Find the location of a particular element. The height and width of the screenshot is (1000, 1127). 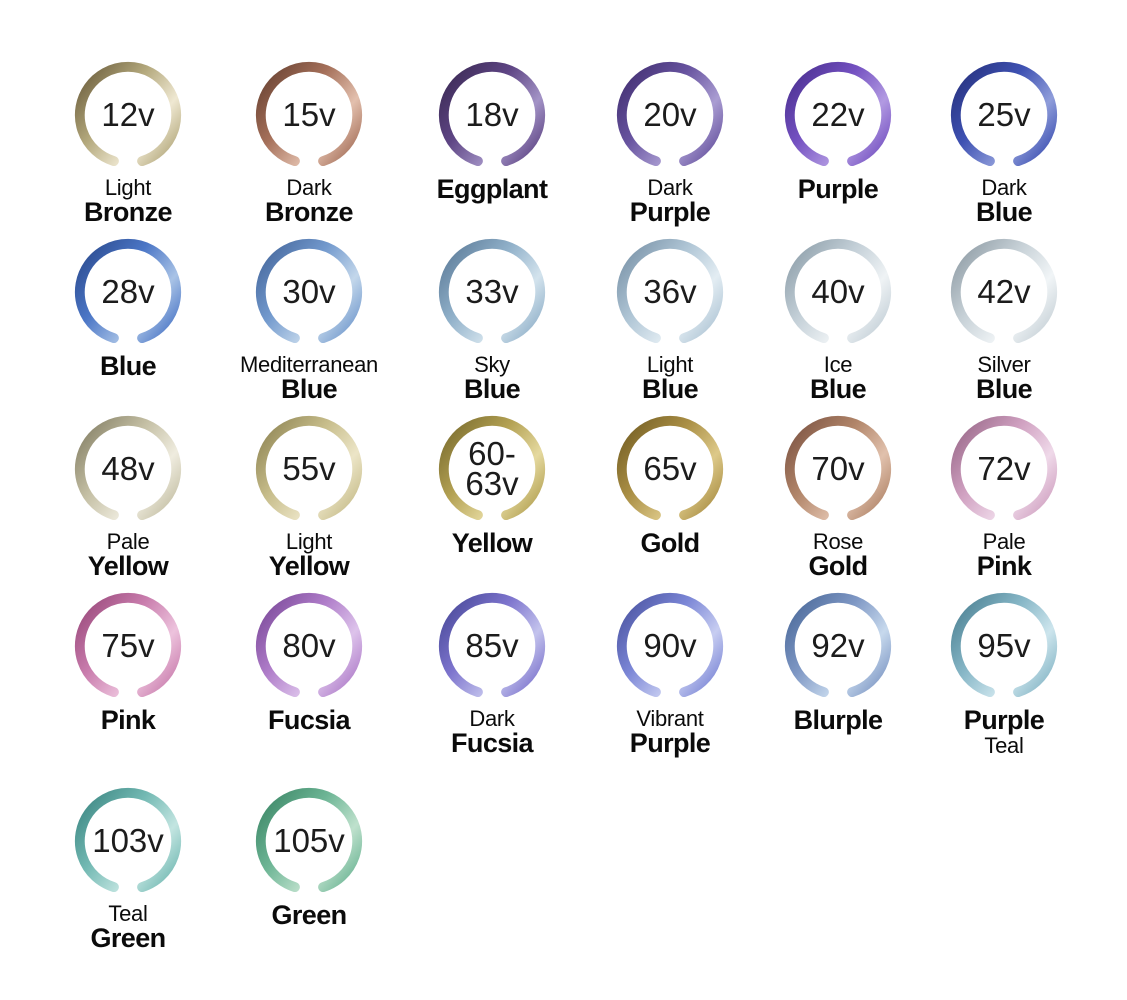

ring-photo: 48v is located at coordinates (128, 469).